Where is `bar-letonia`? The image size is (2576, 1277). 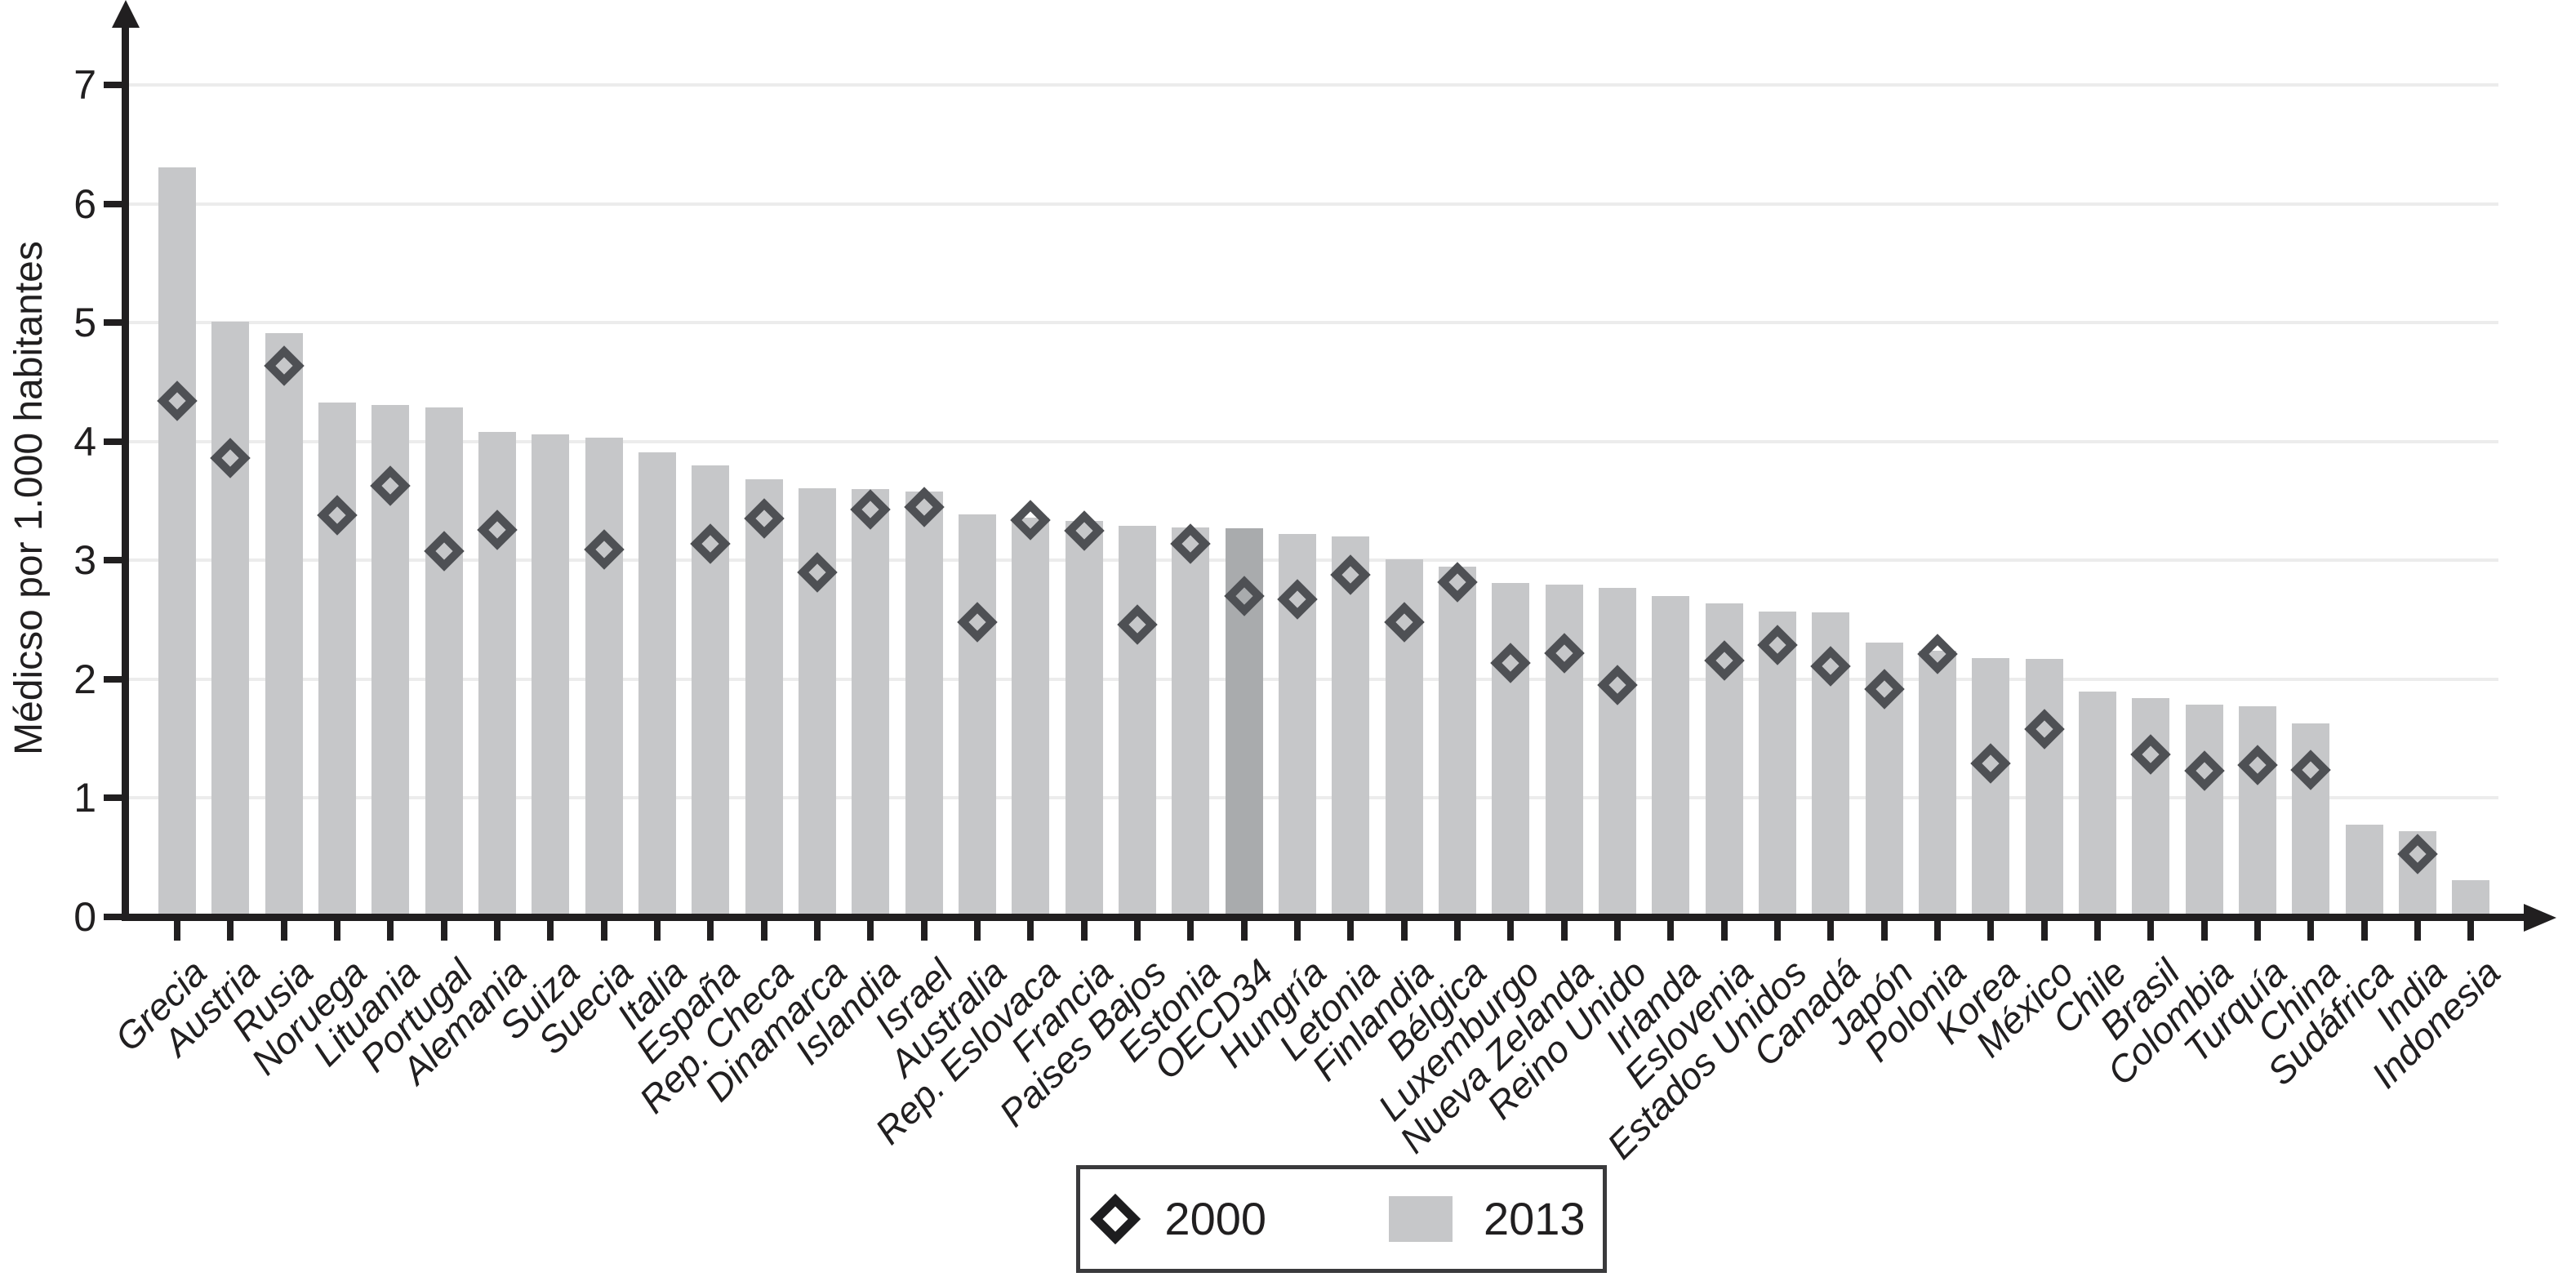 bar-letonia is located at coordinates (1351, 725).